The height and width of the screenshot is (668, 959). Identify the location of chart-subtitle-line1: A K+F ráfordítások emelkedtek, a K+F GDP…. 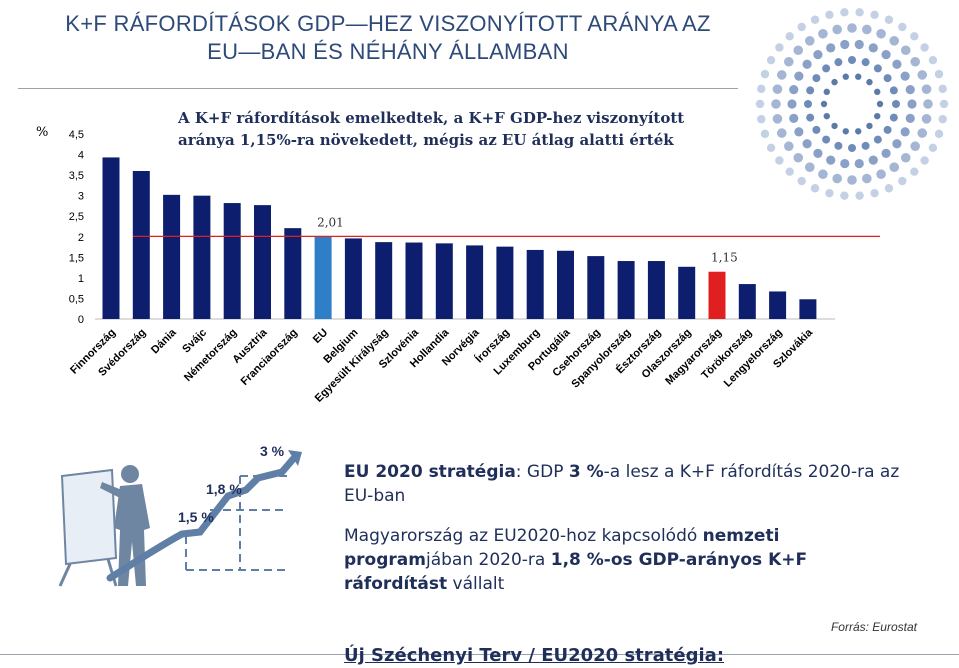
(431, 118).